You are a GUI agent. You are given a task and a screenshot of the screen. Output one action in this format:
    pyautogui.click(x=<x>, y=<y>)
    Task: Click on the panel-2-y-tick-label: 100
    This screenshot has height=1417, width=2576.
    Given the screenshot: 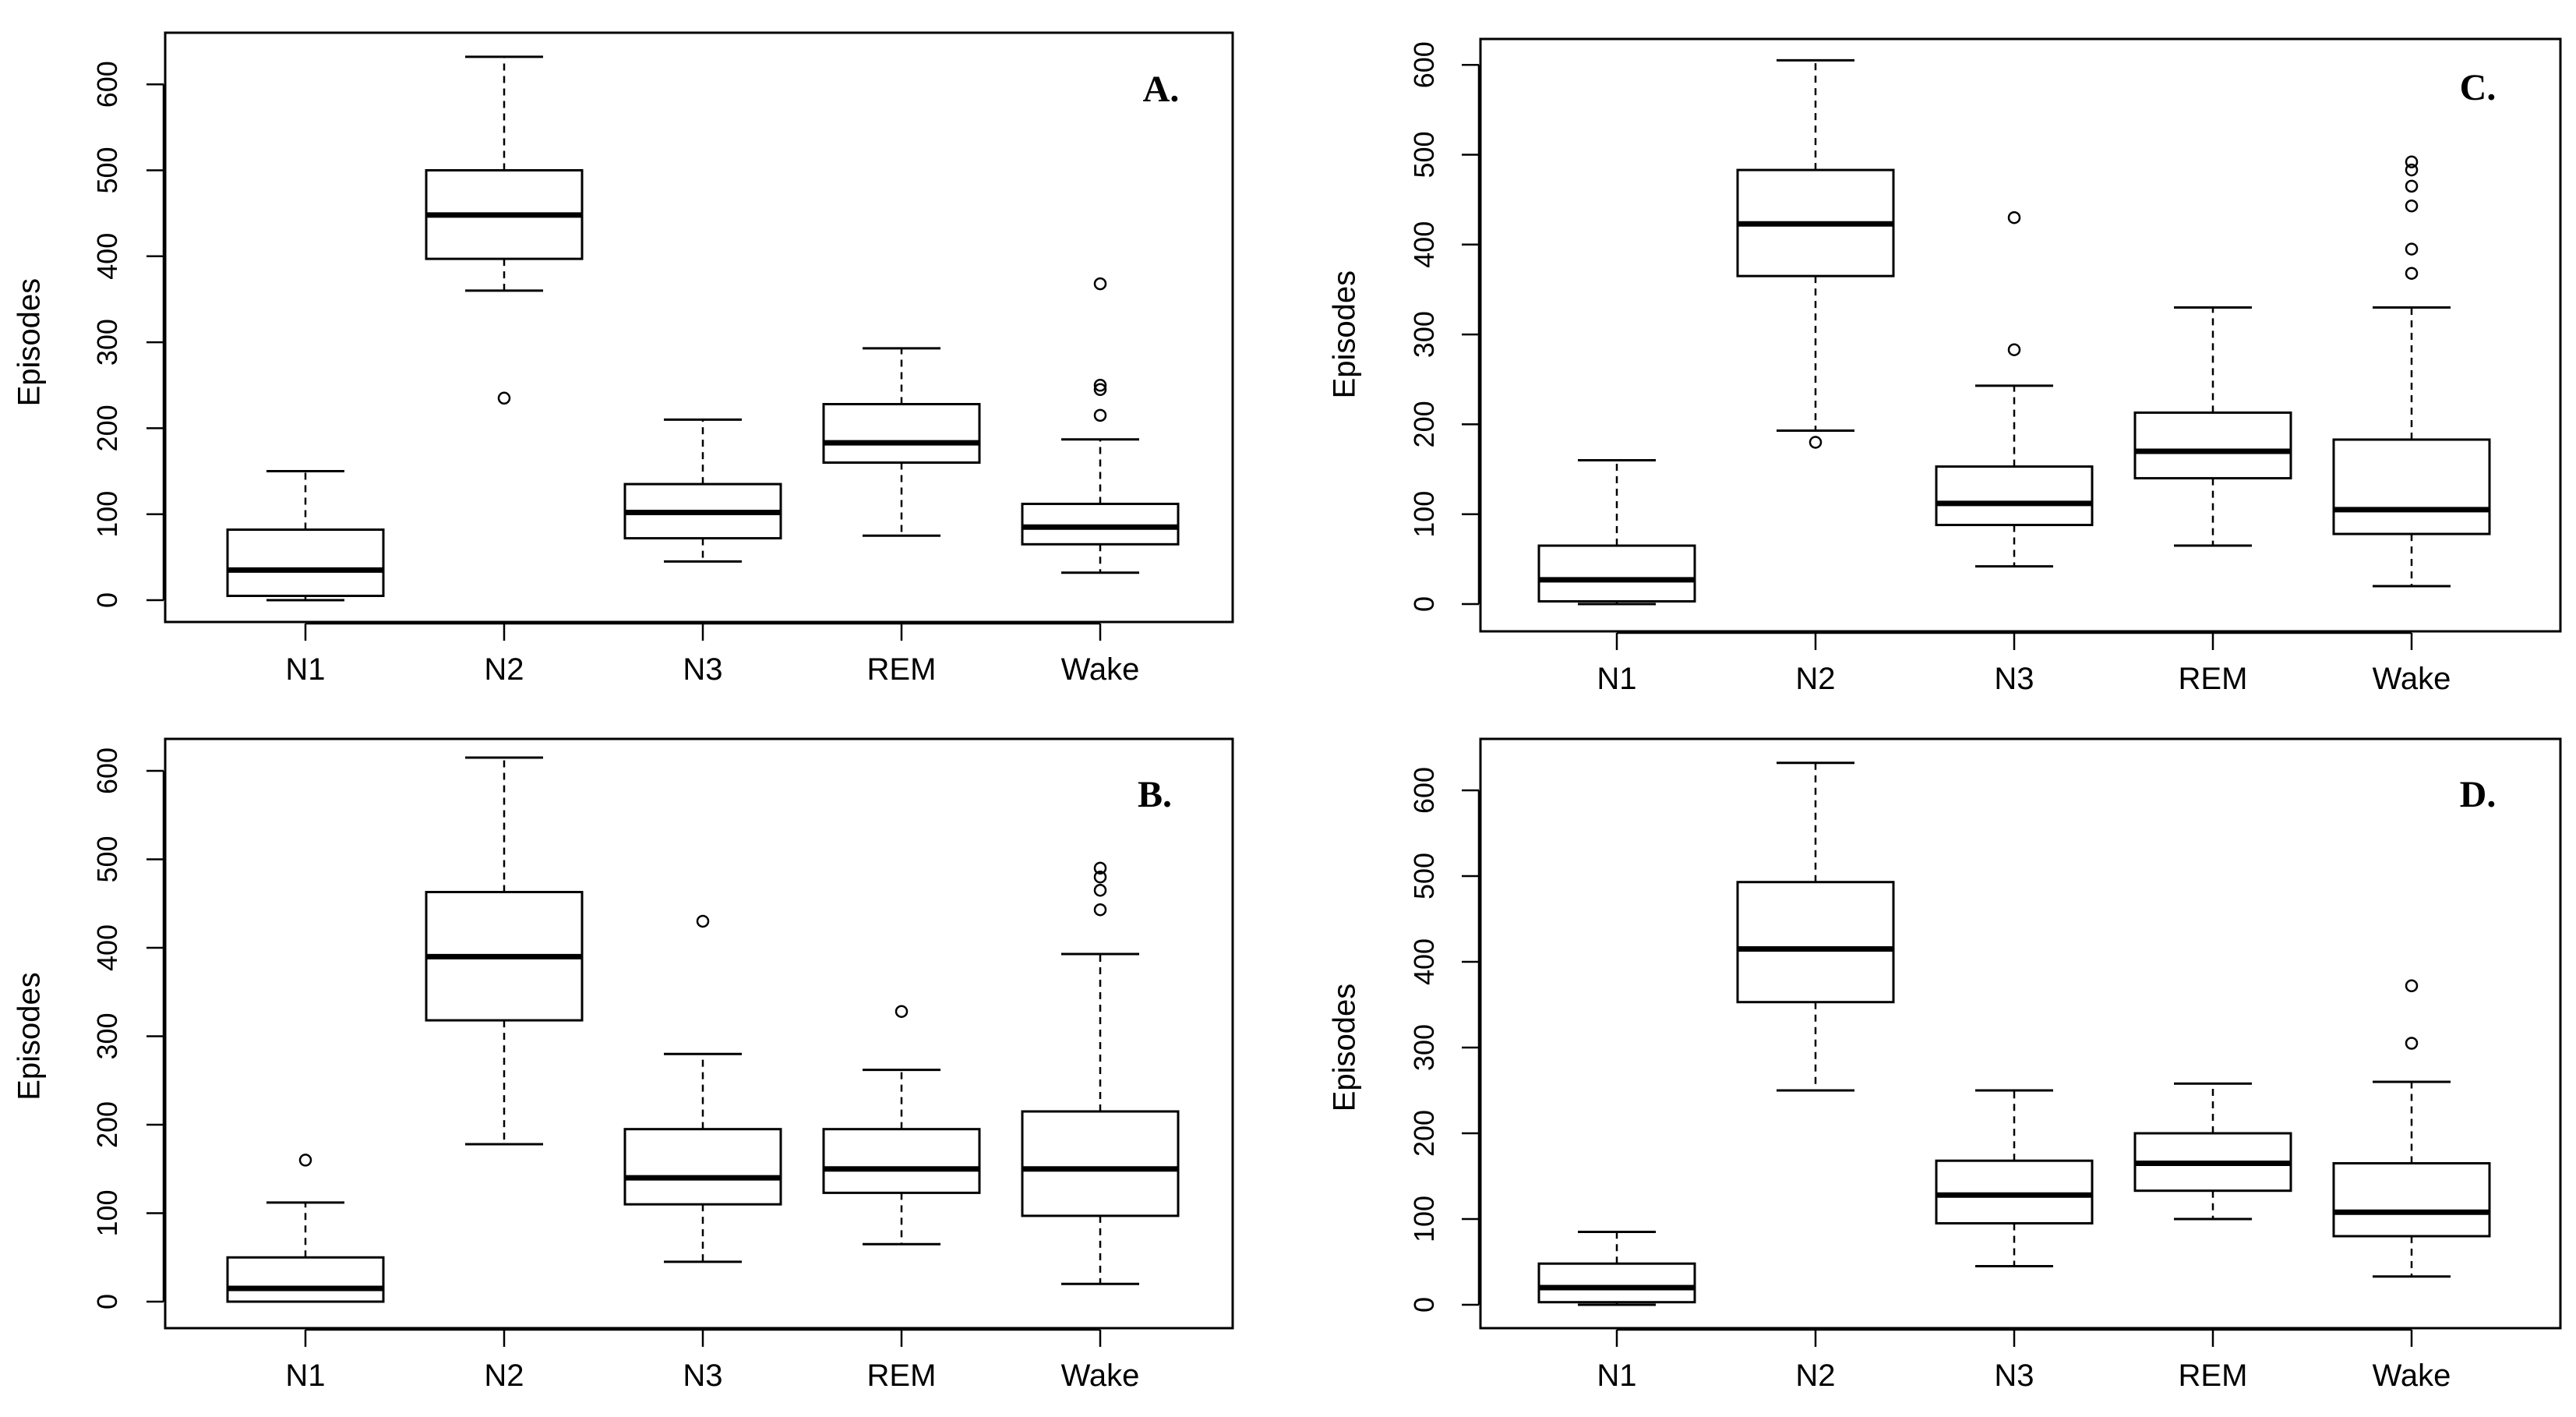 What is the action you would take?
    pyautogui.click(x=1424, y=514)
    